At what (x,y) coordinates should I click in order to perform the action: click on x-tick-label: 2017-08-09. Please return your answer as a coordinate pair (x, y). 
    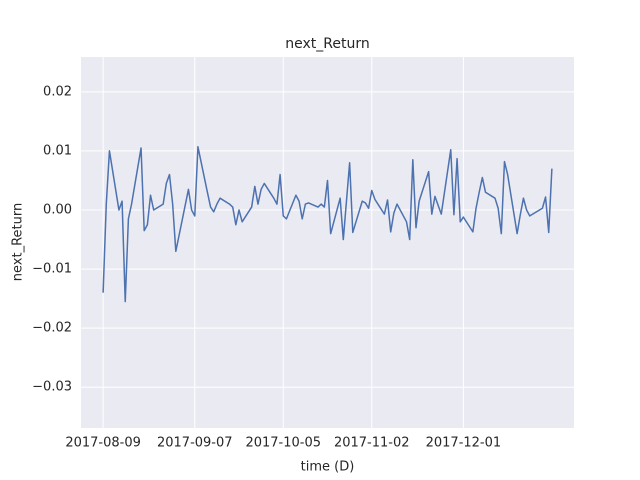
    Looking at the image, I should click on (103, 443).